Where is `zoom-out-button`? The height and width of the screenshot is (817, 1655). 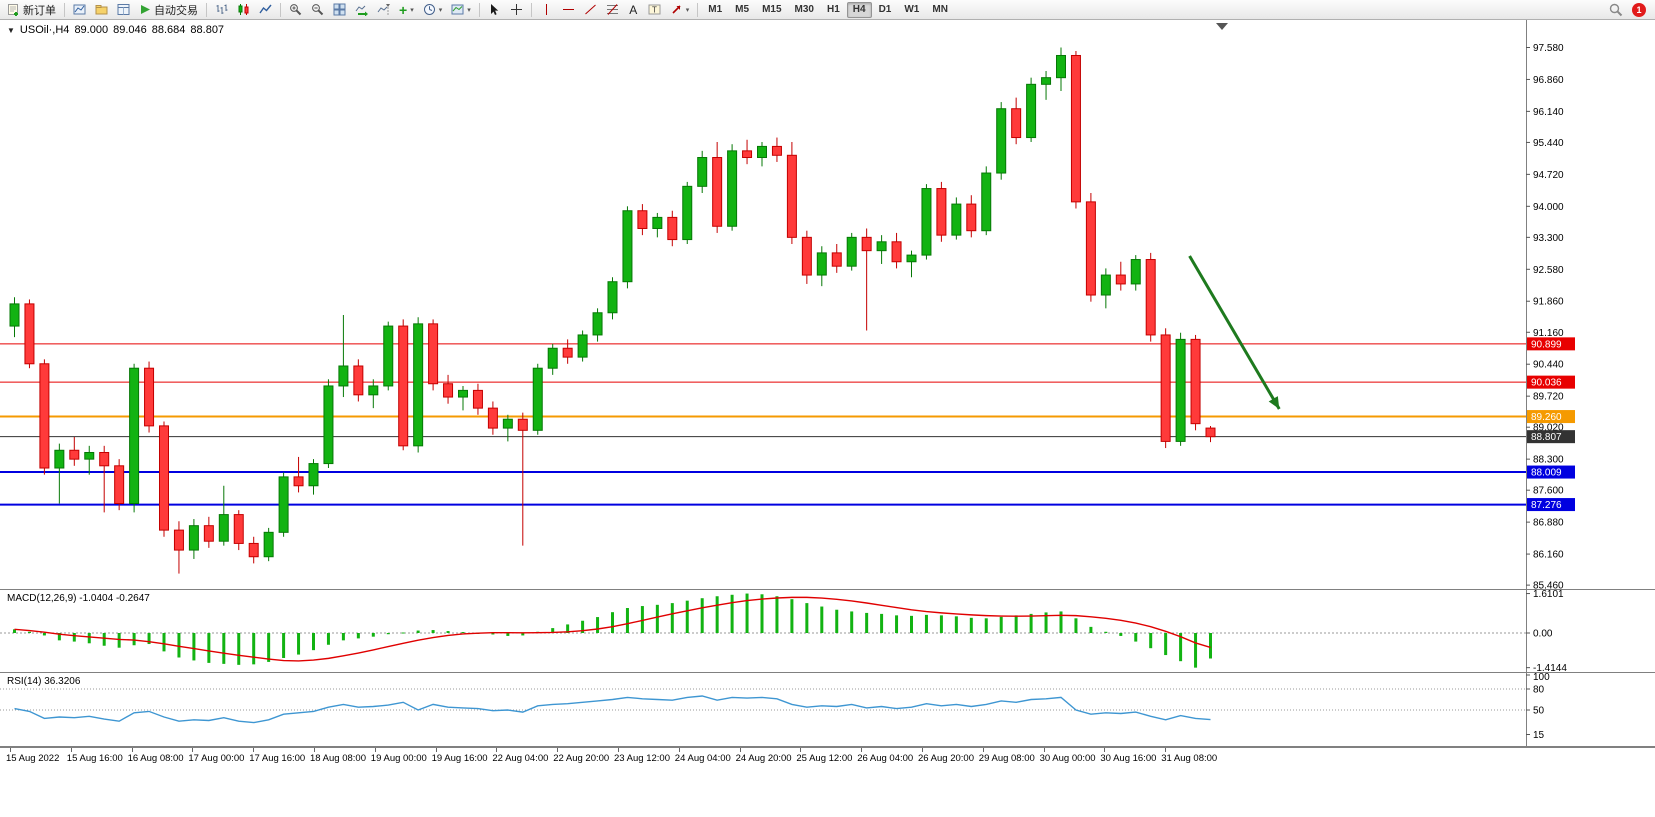 zoom-out-button is located at coordinates (317, 9).